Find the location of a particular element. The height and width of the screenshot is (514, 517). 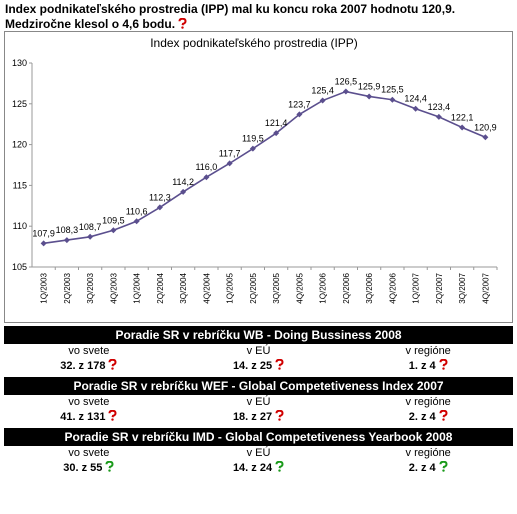

rank-value: 30. z 55 is located at coordinates (83, 468).